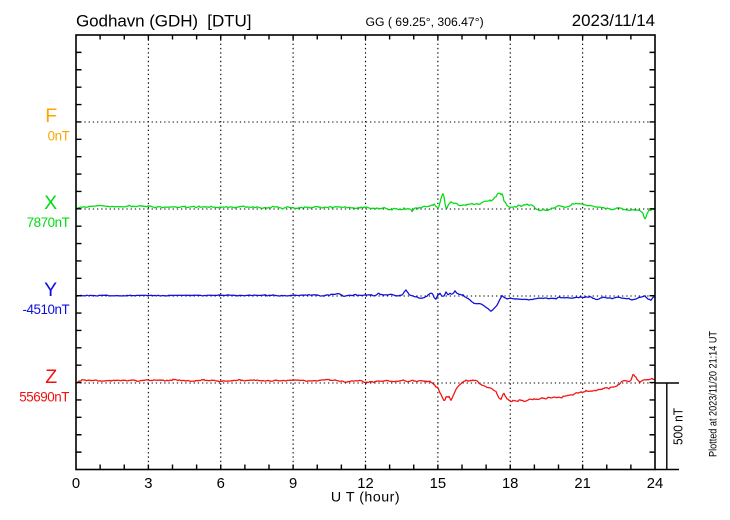  What do you see at coordinates (50, 290) in the screenshot?
I see `svg-text: Y` at bounding box center [50, 290].